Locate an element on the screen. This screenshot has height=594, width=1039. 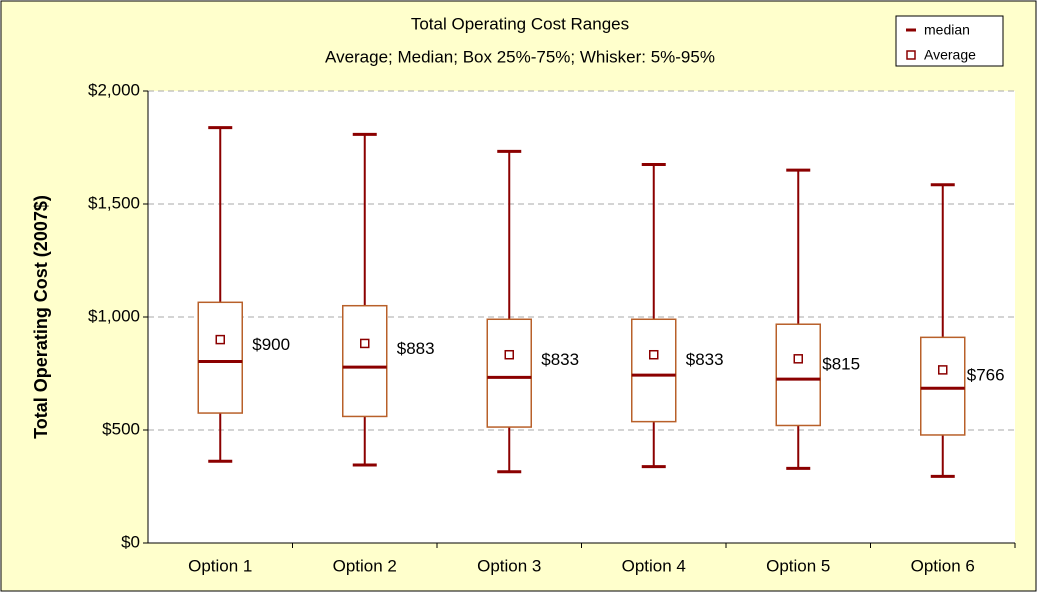
y-tick-label: $0 is located at coordinates (130, 541).